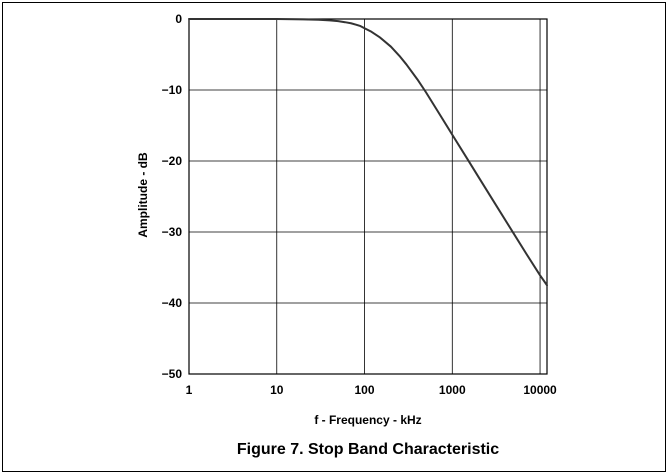 This screenshot has height=476, width=670. Describe the element at coordinates (452, 390) in the screenshot. I see `x-tick-label: 1000` at that location.